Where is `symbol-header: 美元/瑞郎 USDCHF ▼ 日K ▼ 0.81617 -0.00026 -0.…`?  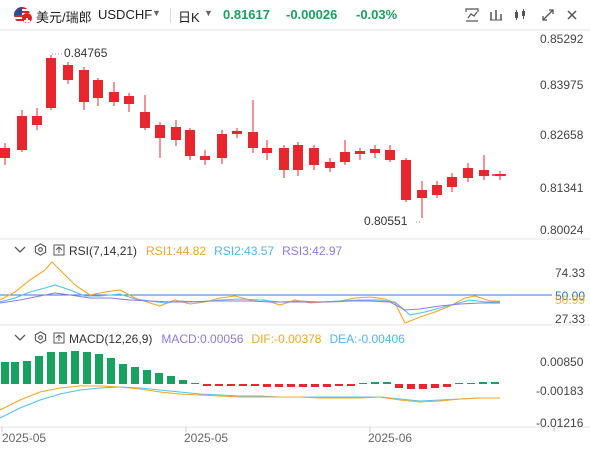
symbol-header: 美元/瑞郎 USDCHF ▼ 日K ▼ 0.81617 -0.00026 -0.… is located at coordinates (295, 15).